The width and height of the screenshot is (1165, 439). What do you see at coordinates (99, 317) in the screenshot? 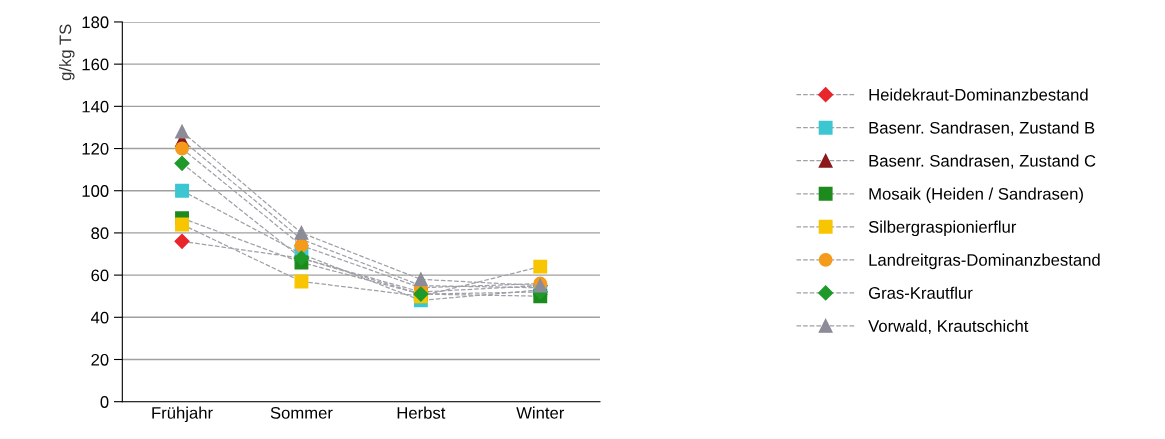
I see `y-tick-label: 40` at bounding box center [99, 317].